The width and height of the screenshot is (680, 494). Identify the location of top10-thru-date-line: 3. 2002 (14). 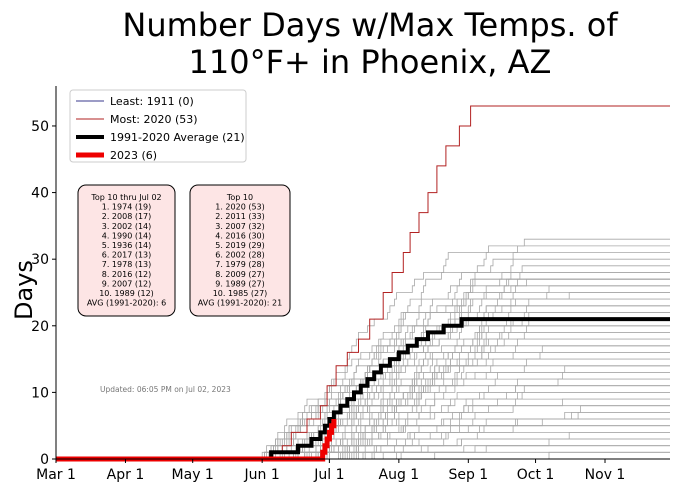
(127, 226).